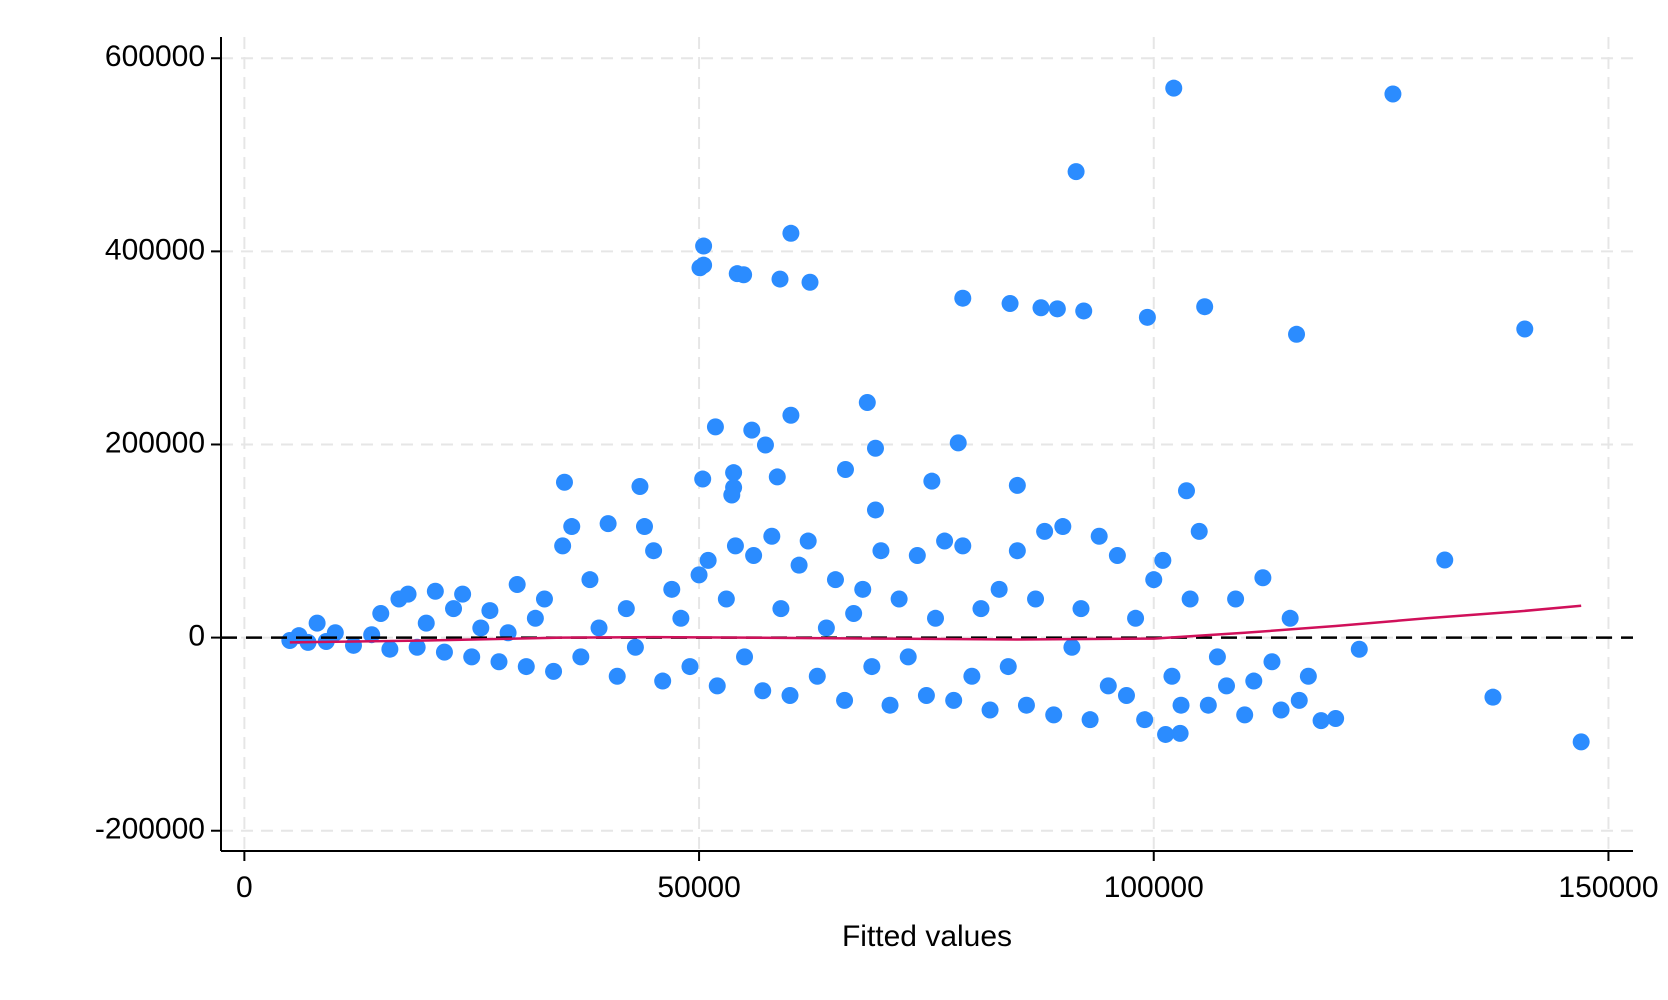 Image resolution: width=1668 pixels, height=1000 pixels. What do you see at coordinates (196, 636) in the screenshot?
I see `y-tick-label: 0` at bounding box center [196, 636].